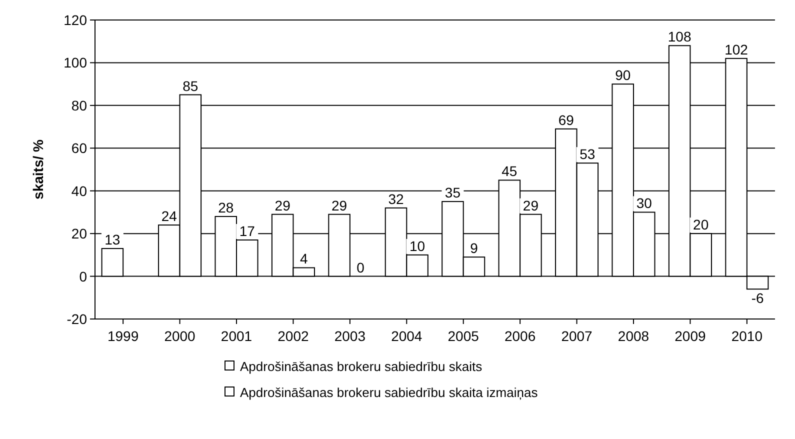 This screenshot has height=439, width=795. I want to click on x-tick-label: 2001, so click(236, 336).